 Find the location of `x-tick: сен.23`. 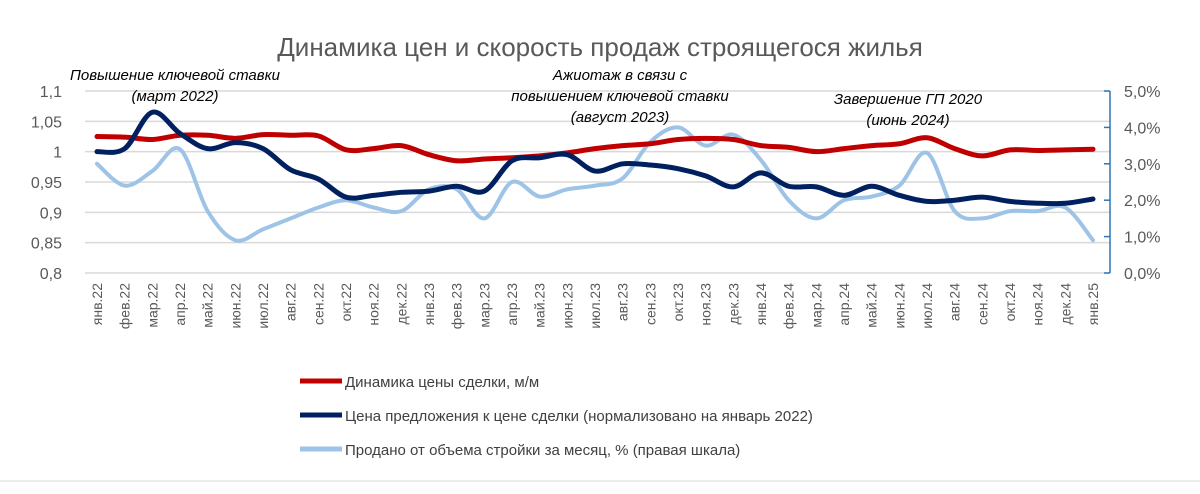

x-tick: сен.23 is located at coordinates (650, 304).